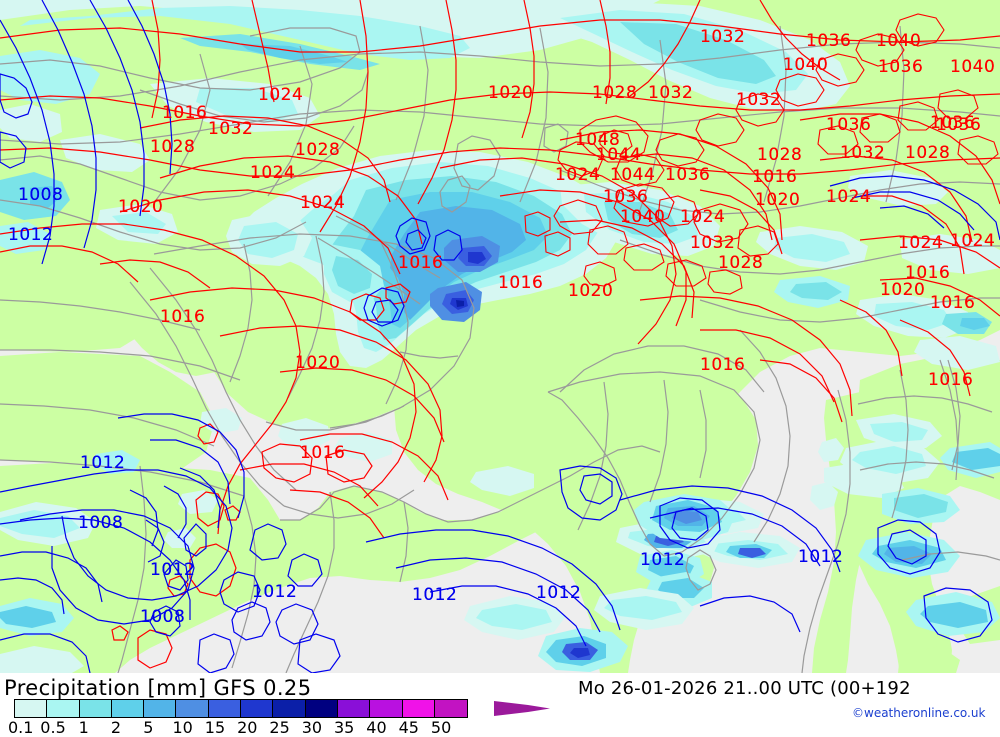 The height and width of the screenshot is (737, 1000). I want to click on scale-tick-label: 20, so click(247, 727).